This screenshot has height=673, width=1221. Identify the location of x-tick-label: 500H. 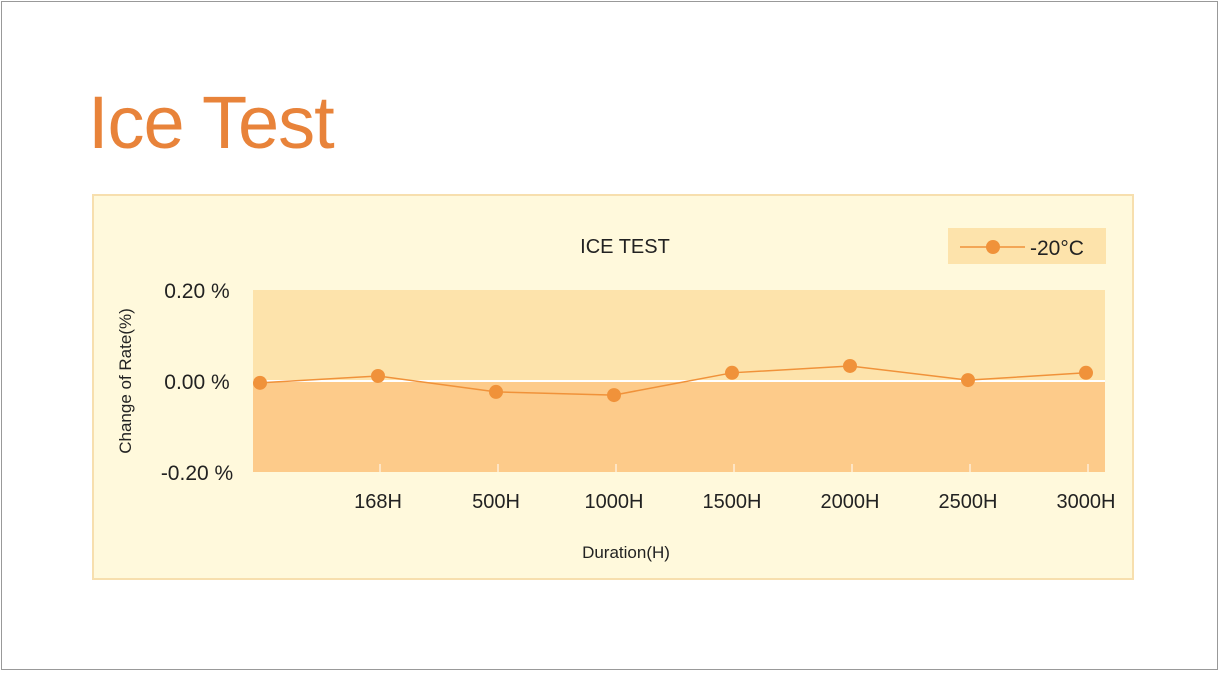
(496, 502).